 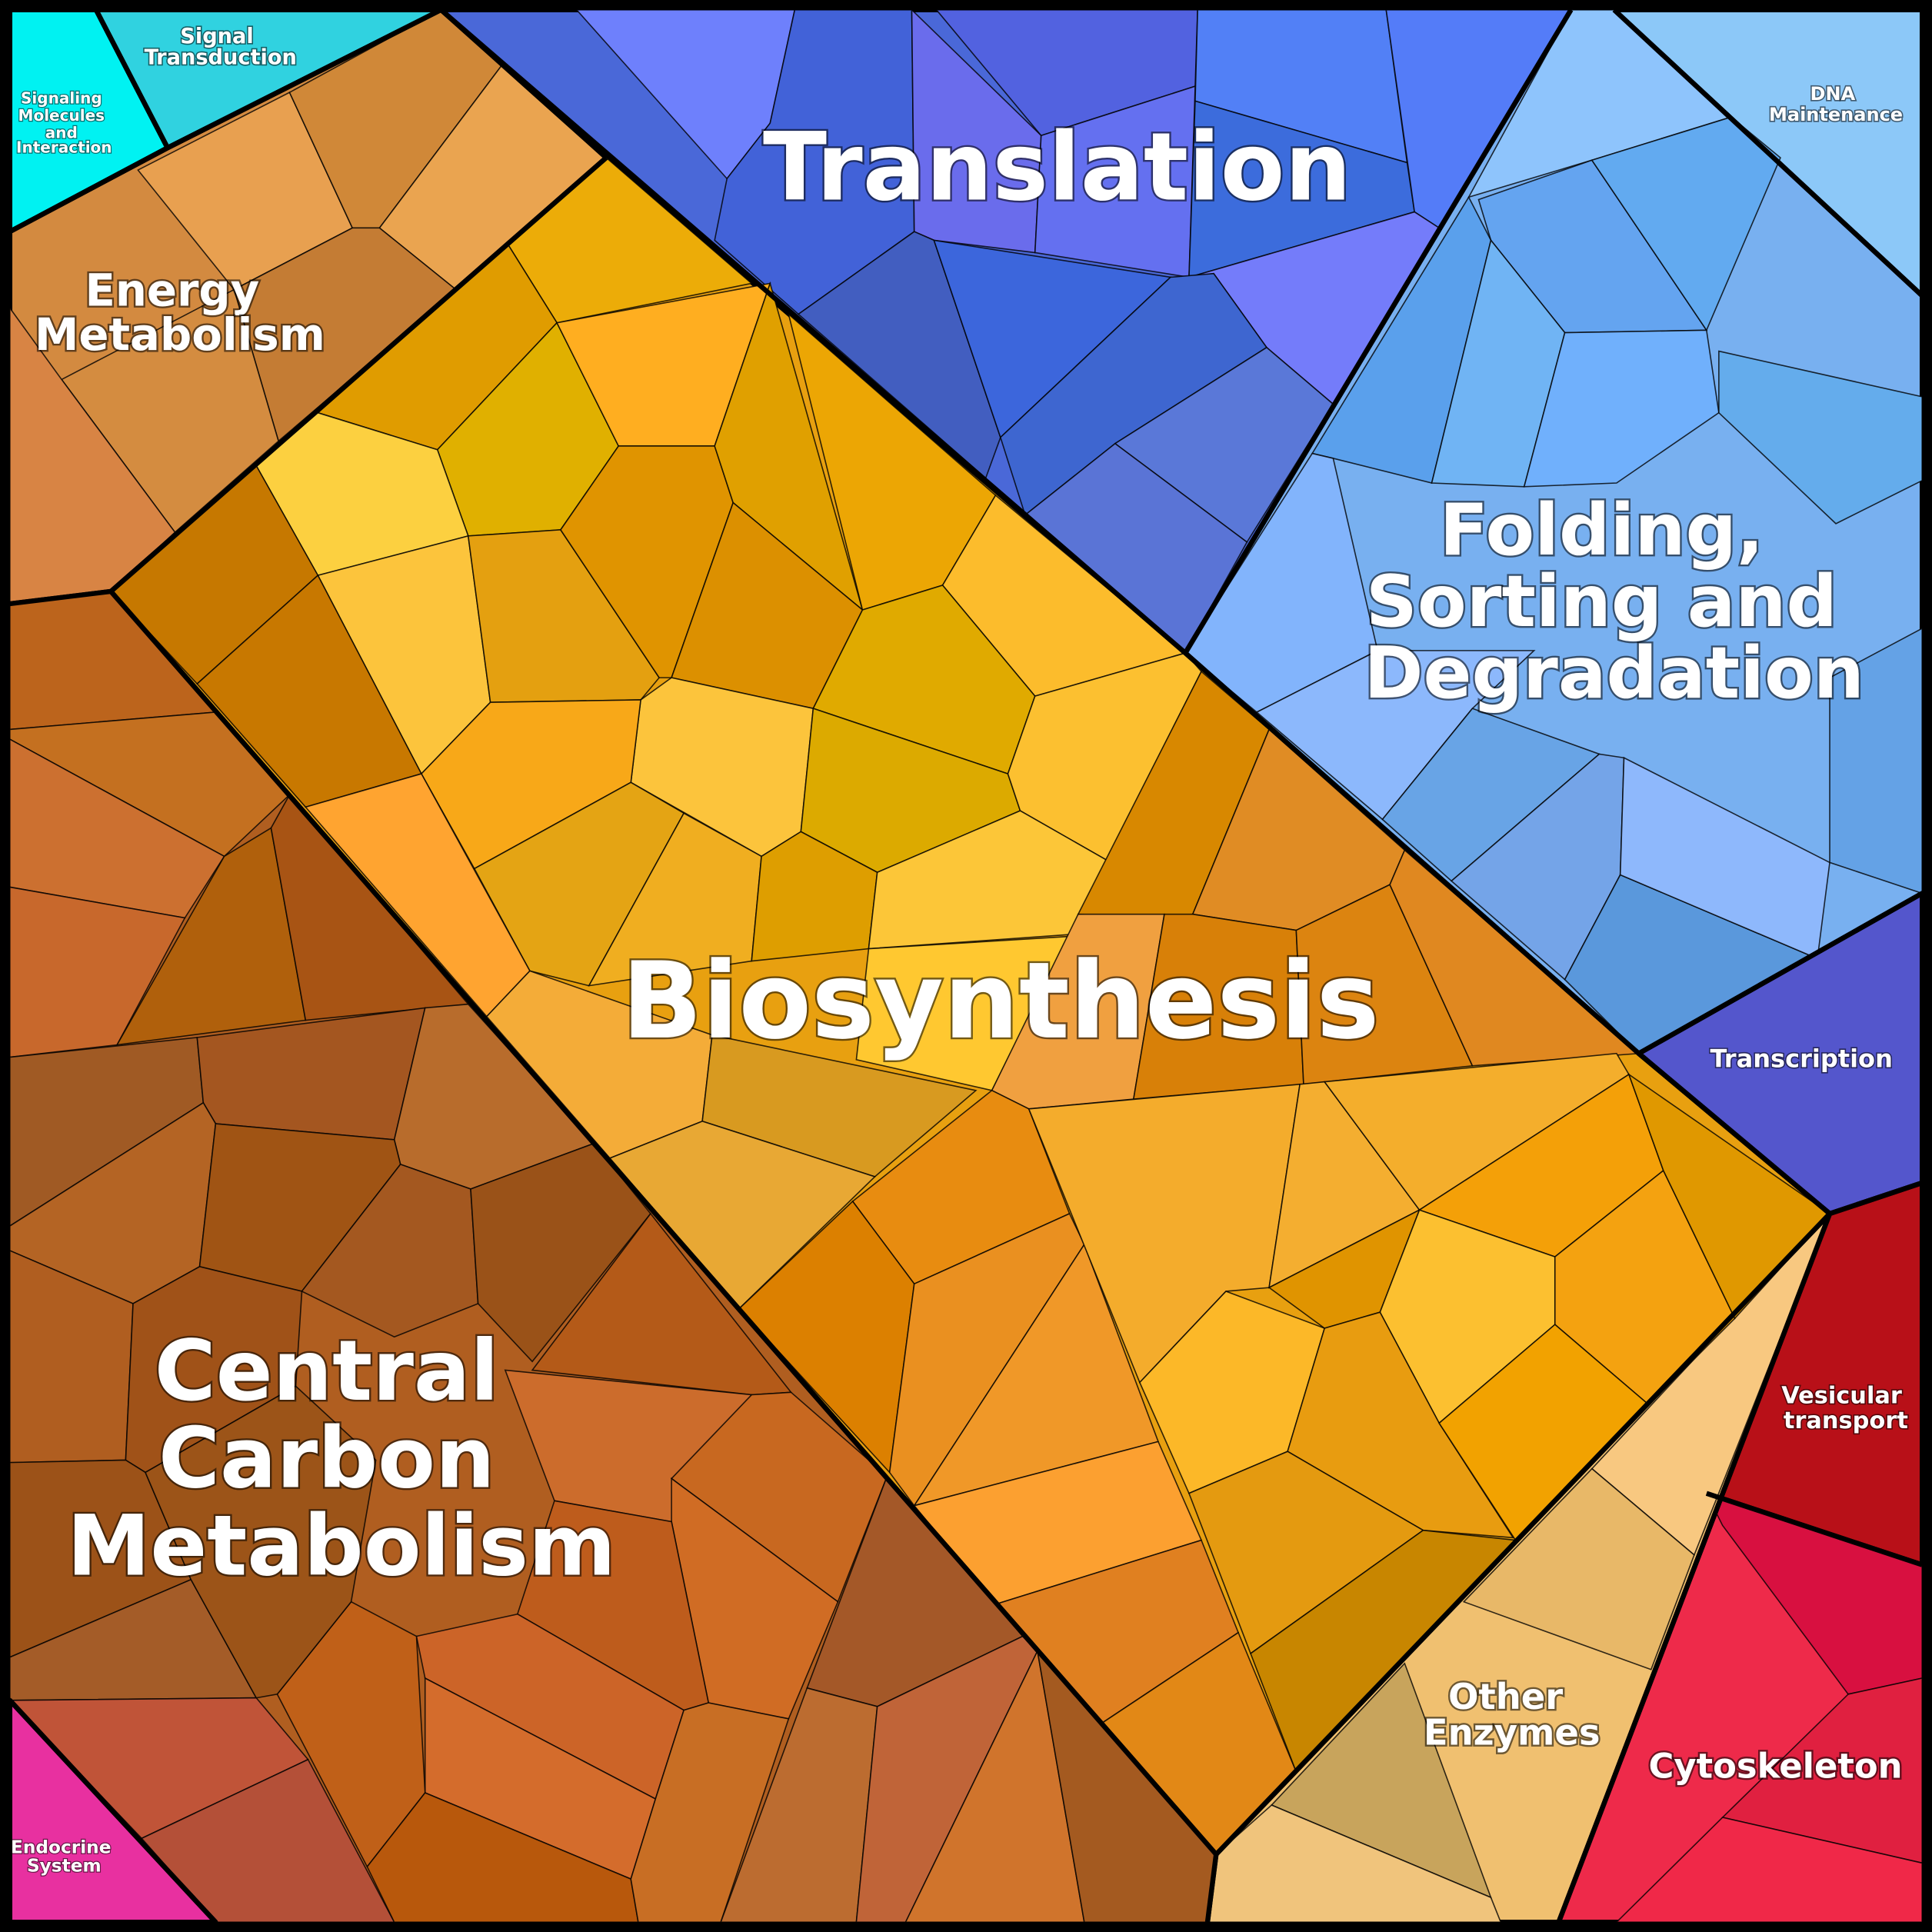 I want to click on region-energy-metabolism, so click(x=308, y=307).